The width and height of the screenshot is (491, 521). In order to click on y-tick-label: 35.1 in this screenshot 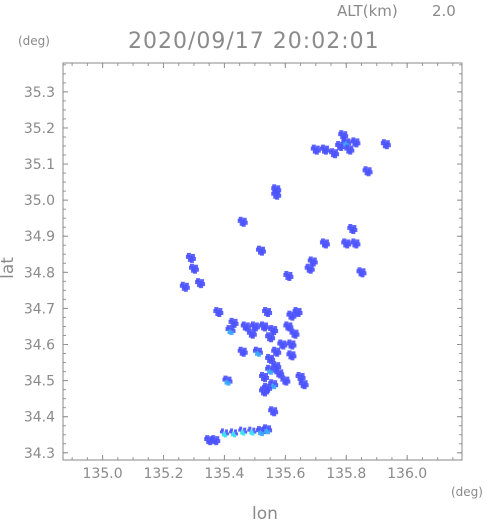, I will do `click(39, 165)`.